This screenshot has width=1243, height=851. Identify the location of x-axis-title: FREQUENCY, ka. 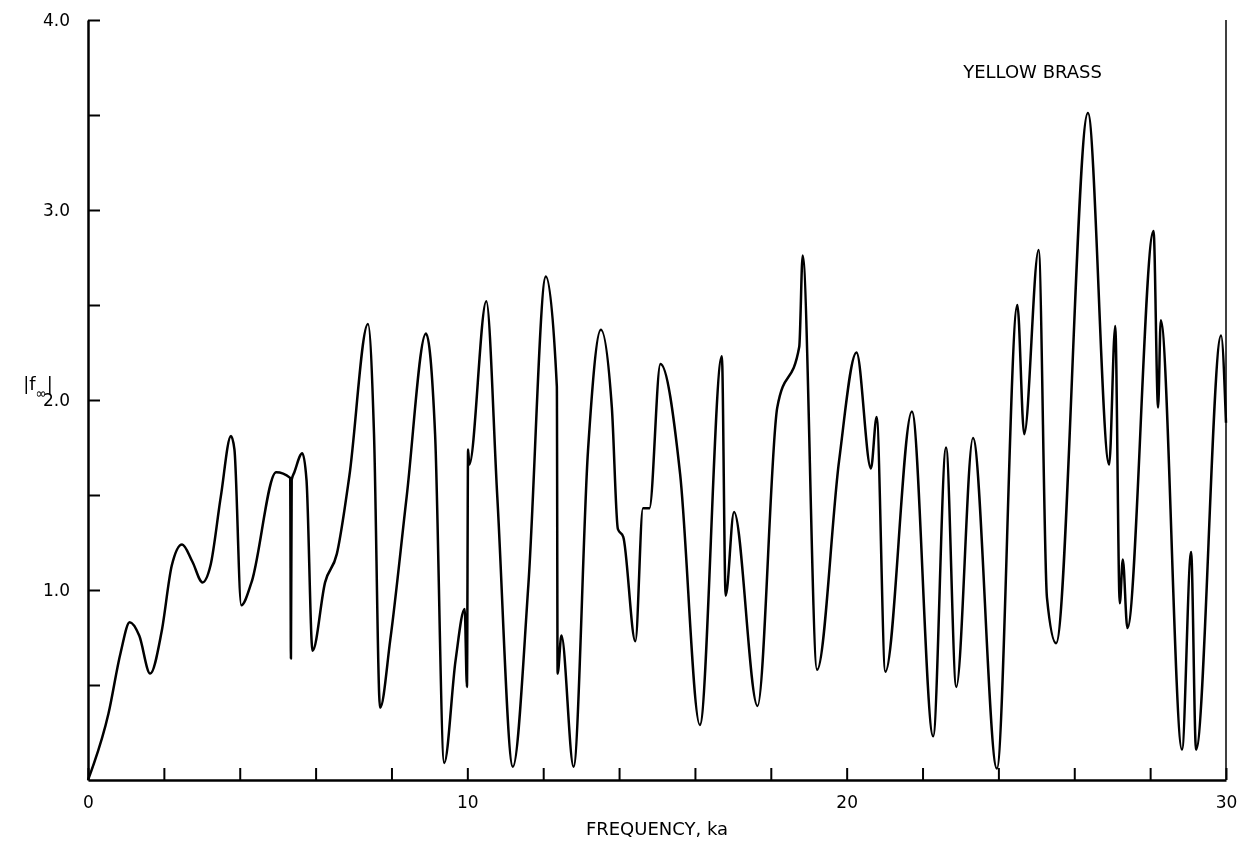
(657, 828).